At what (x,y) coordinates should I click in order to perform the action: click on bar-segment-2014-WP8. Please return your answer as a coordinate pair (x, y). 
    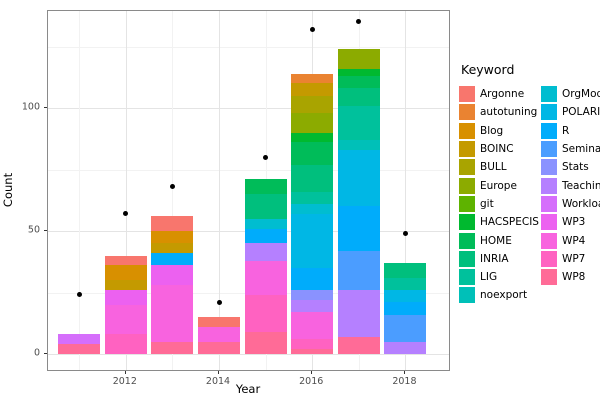
    Looking at the image, I should click on (219, 347).